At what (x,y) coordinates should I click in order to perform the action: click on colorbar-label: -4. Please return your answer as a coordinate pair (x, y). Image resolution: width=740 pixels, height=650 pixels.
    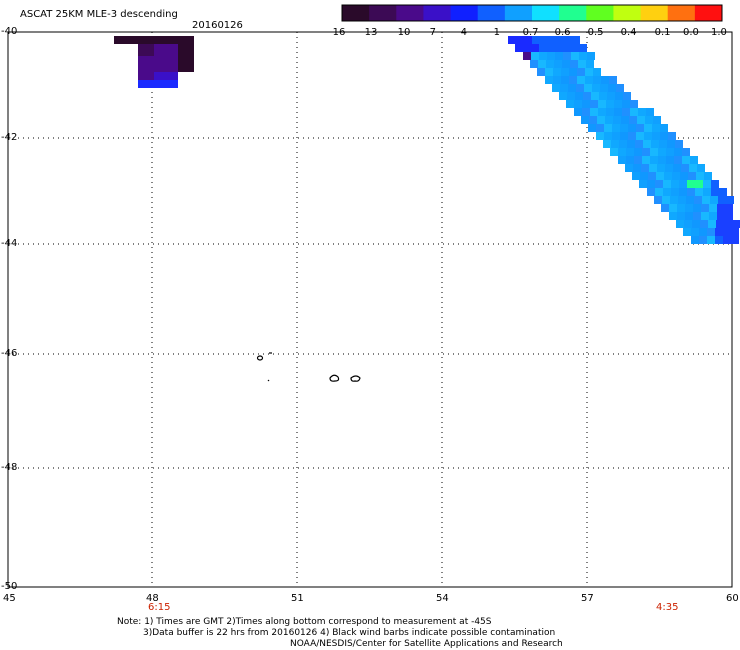
    Looking at the image, I should click on (462, 32).